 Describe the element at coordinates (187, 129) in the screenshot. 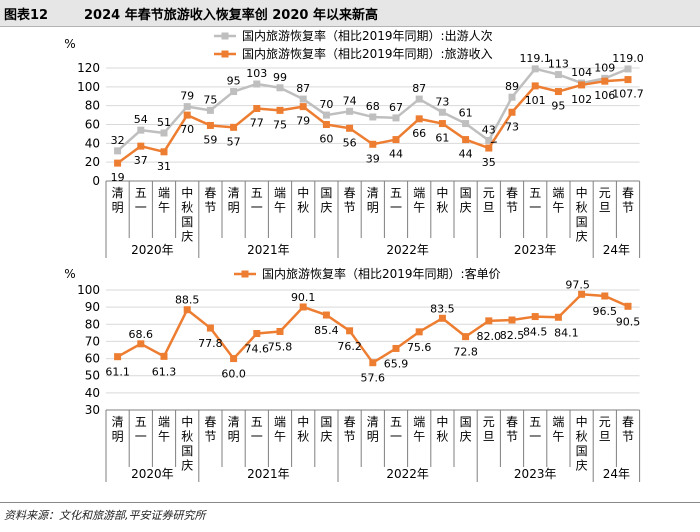

I see `data-label: 70` at that location.